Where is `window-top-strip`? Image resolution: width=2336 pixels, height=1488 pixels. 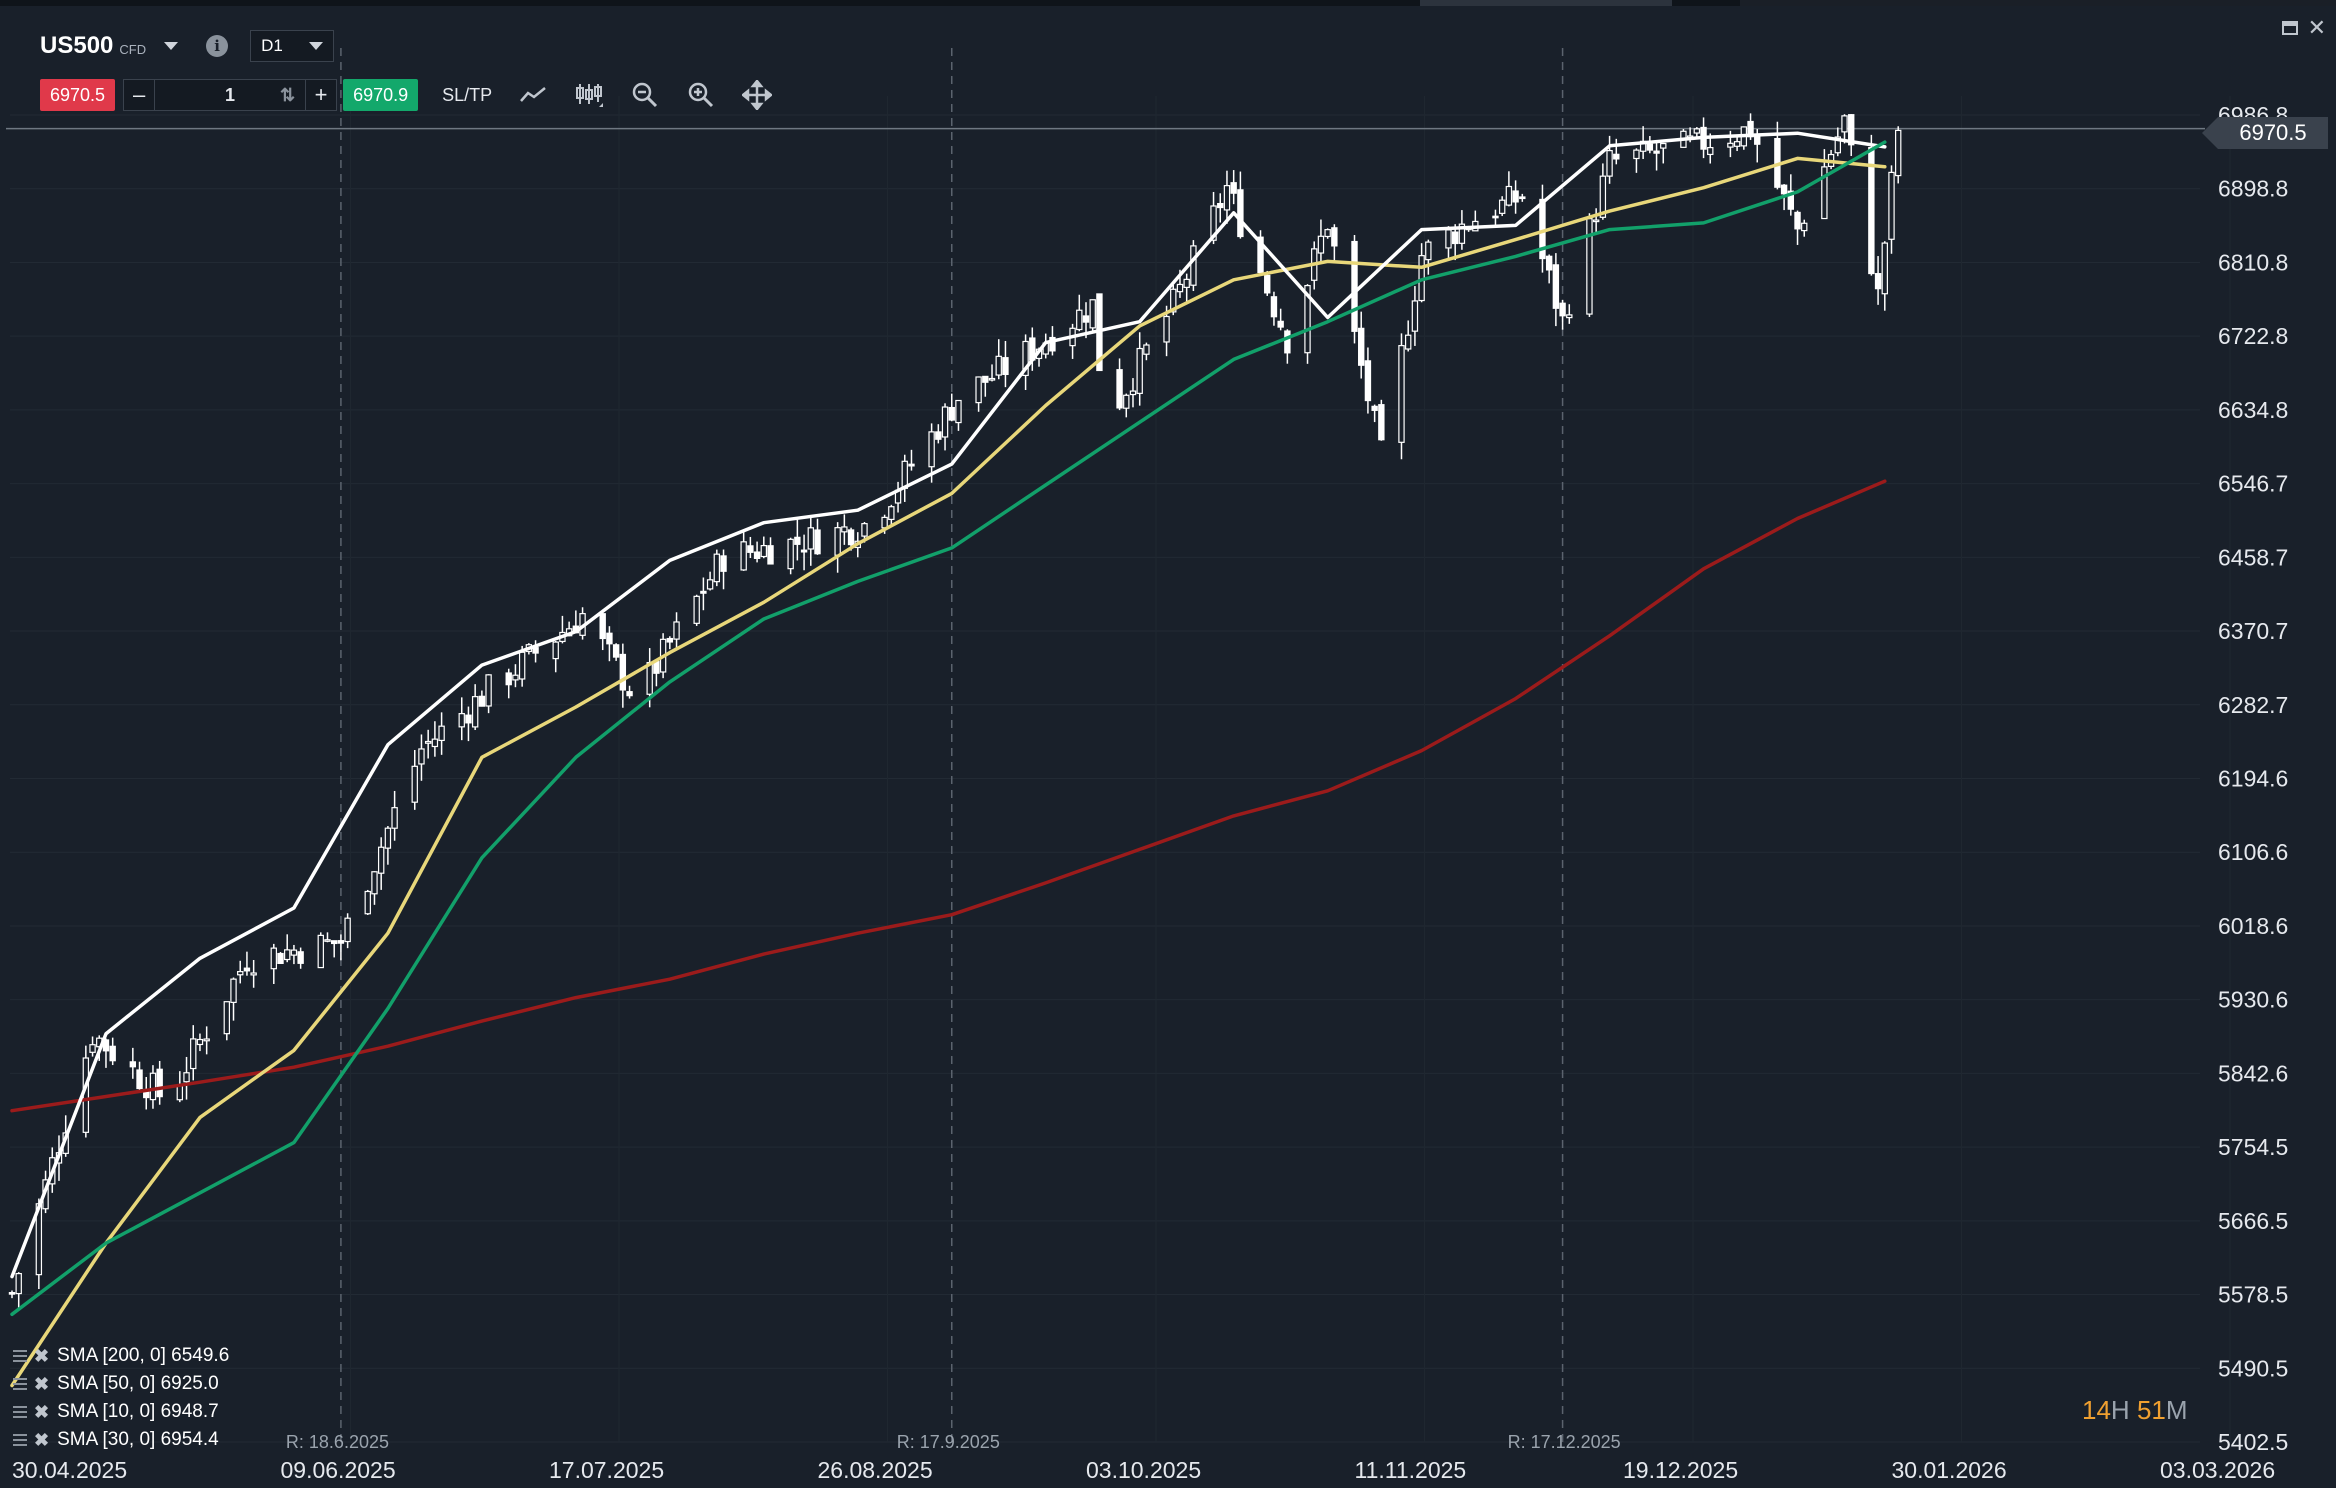
window-top-strip is located at coordinates (1168, 3).